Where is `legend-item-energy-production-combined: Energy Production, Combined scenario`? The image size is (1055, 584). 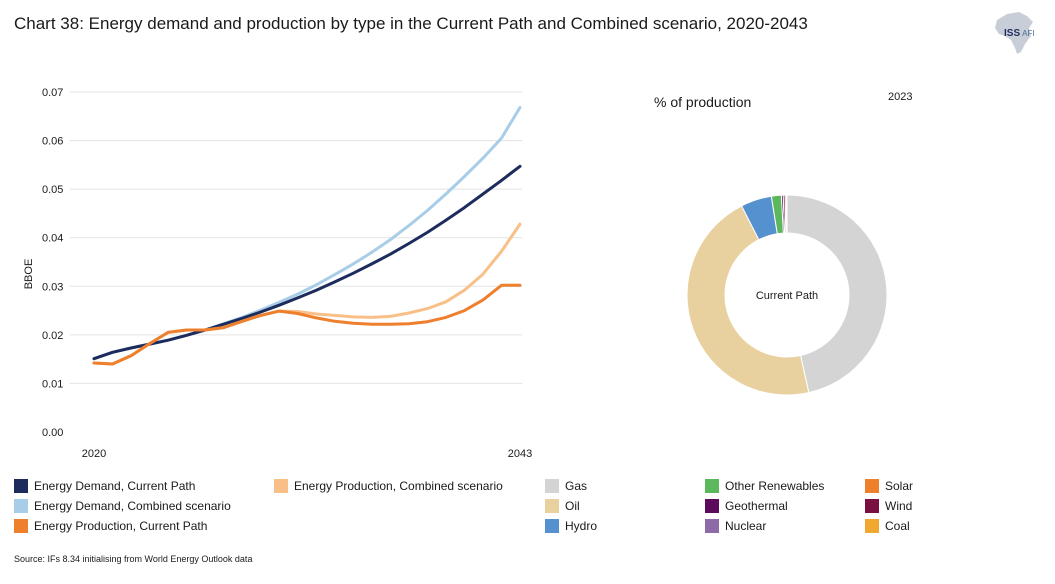
legend-item-energy-production-combined: Energy Production, Combined scenario is located at coordinates (388, 486).